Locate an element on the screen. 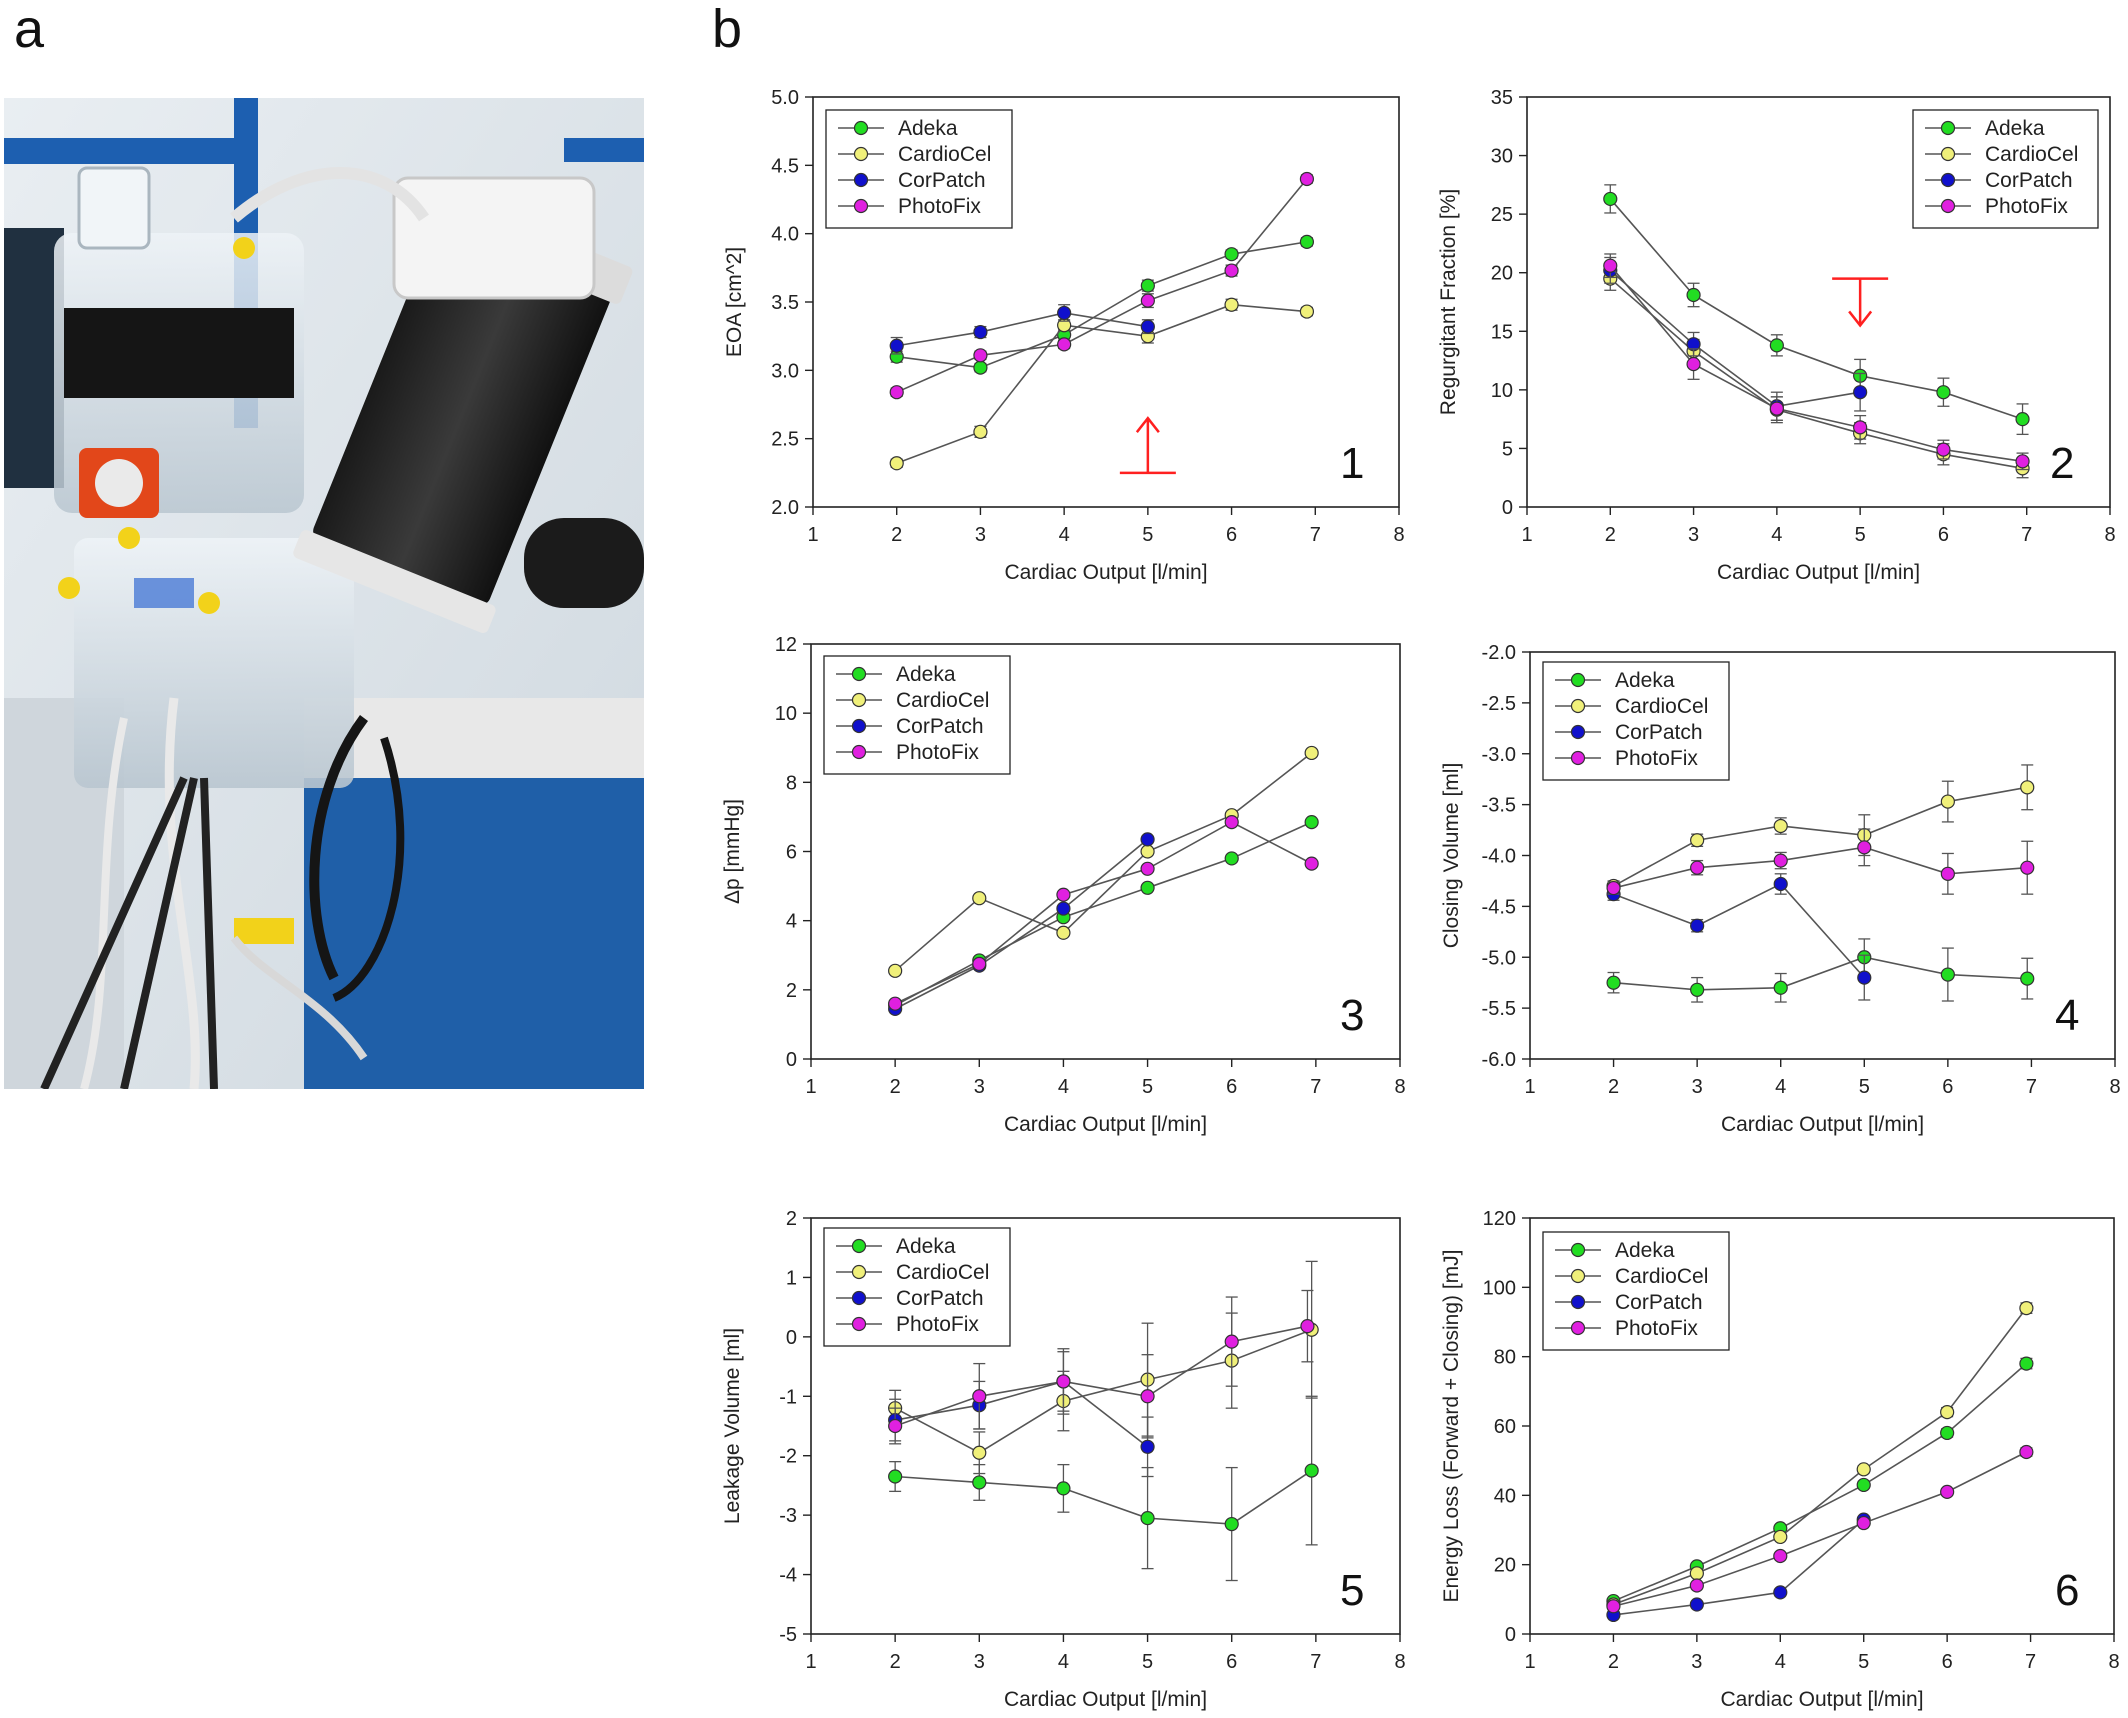 This screenshot has width=2128, height=1718. y-tick-label: 2.5 is located at coordinates (785, 440).